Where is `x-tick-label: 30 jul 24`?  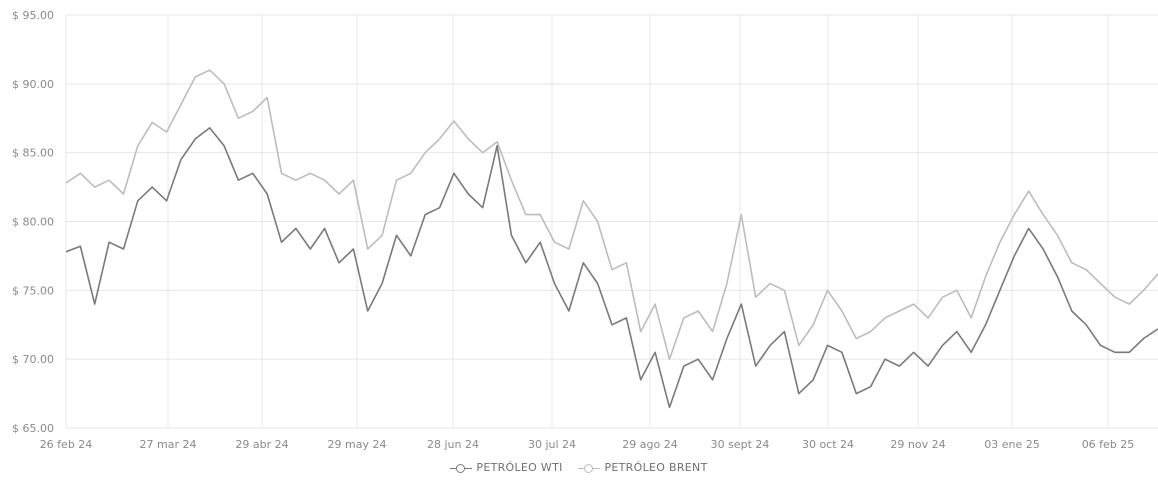
x-tick-label: 30 jul 24 is located at coordinates (552, 444).